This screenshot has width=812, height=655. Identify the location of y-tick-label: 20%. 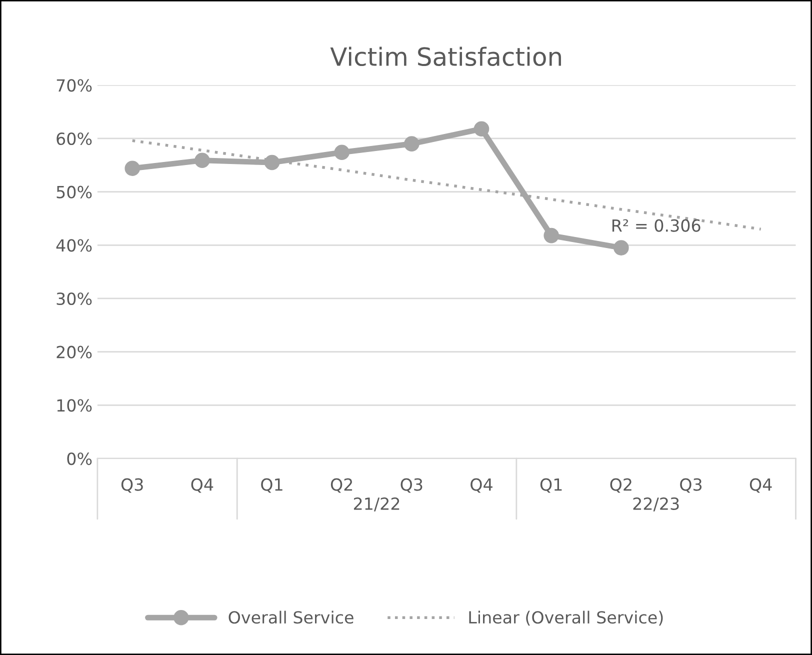
(74, 352).